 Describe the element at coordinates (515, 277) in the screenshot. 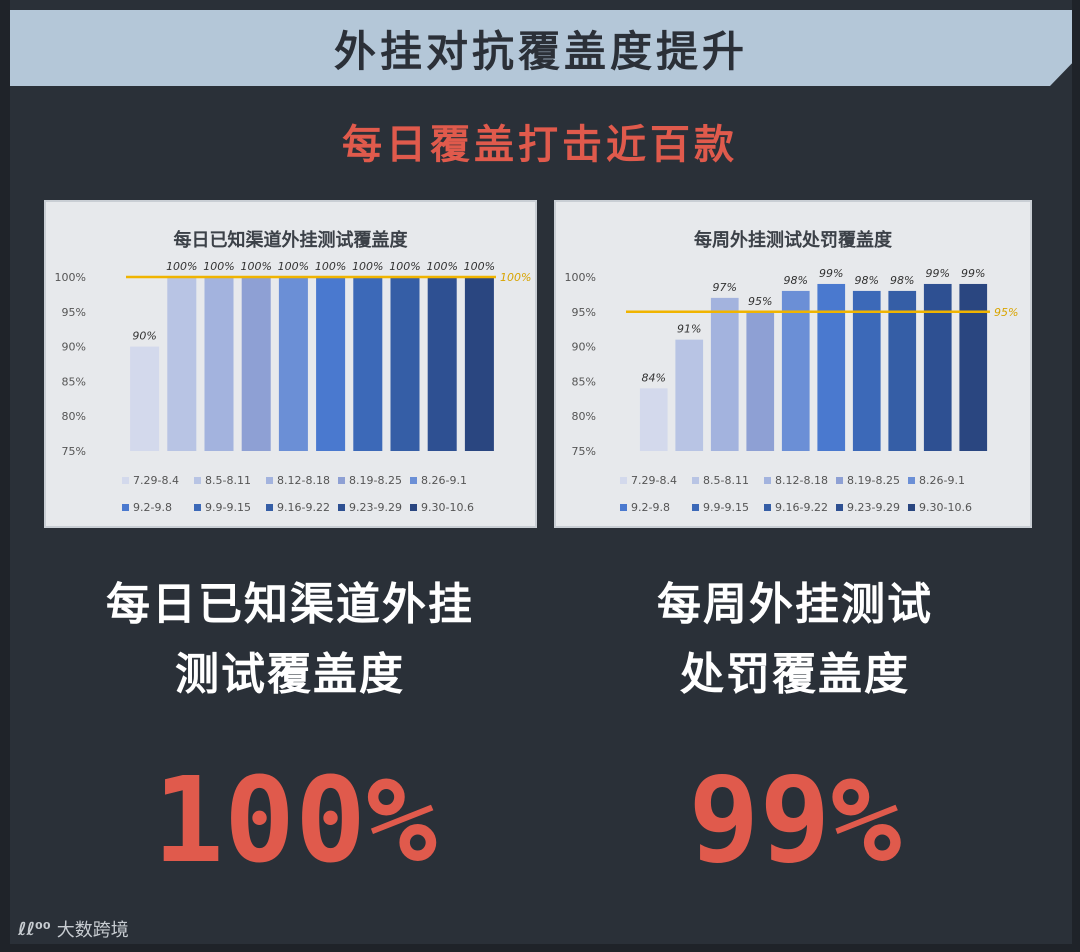

I see `reference-line-label: 100%` at that location.